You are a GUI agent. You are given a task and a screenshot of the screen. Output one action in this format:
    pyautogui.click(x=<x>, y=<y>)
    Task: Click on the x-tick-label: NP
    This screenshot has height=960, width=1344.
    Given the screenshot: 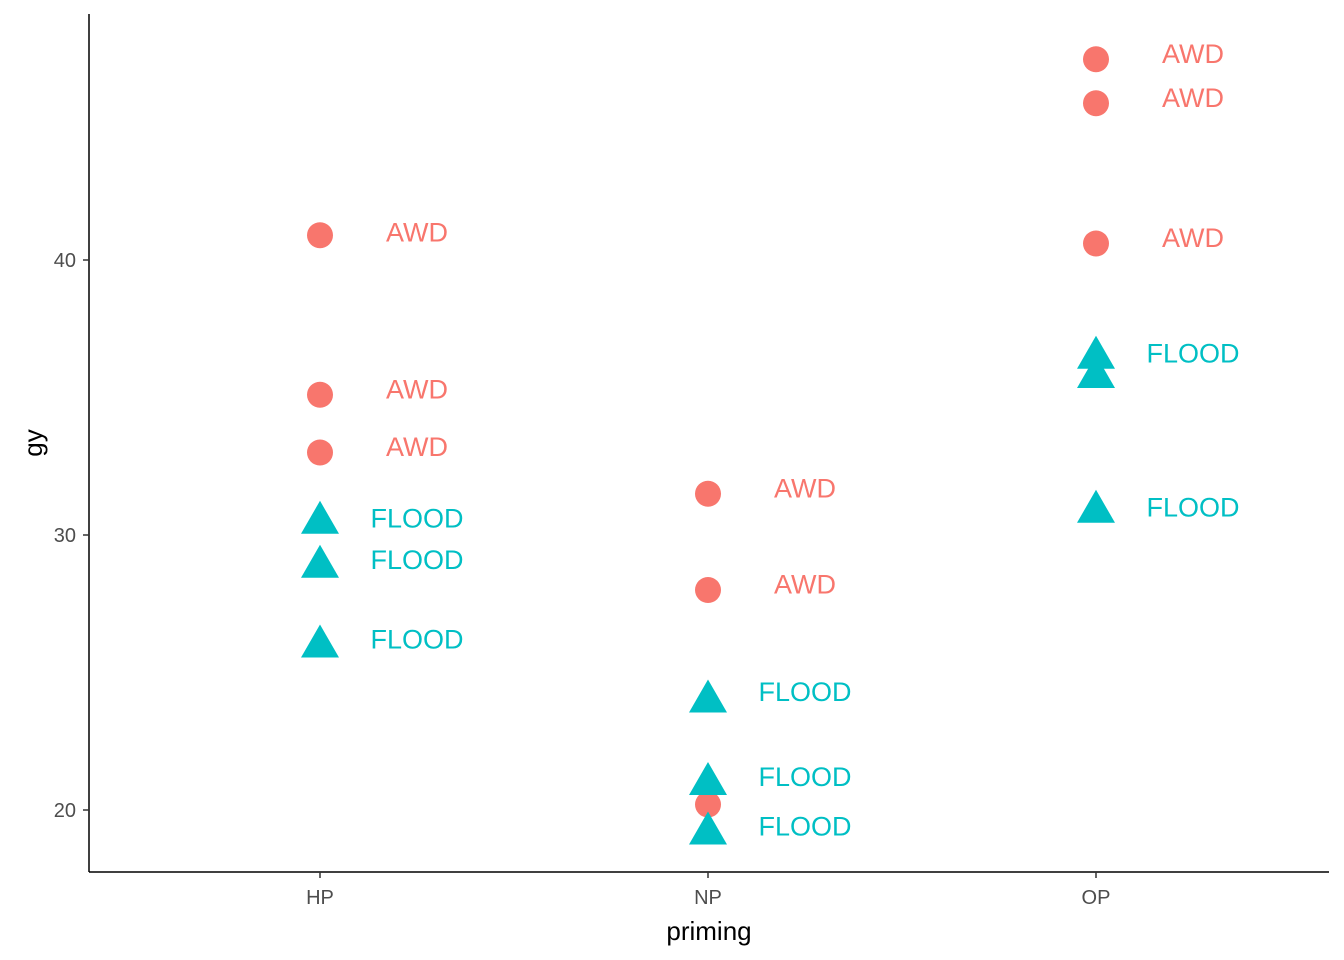 What is the action you would take?
    pyautogui.click(x=708, y=898)
    